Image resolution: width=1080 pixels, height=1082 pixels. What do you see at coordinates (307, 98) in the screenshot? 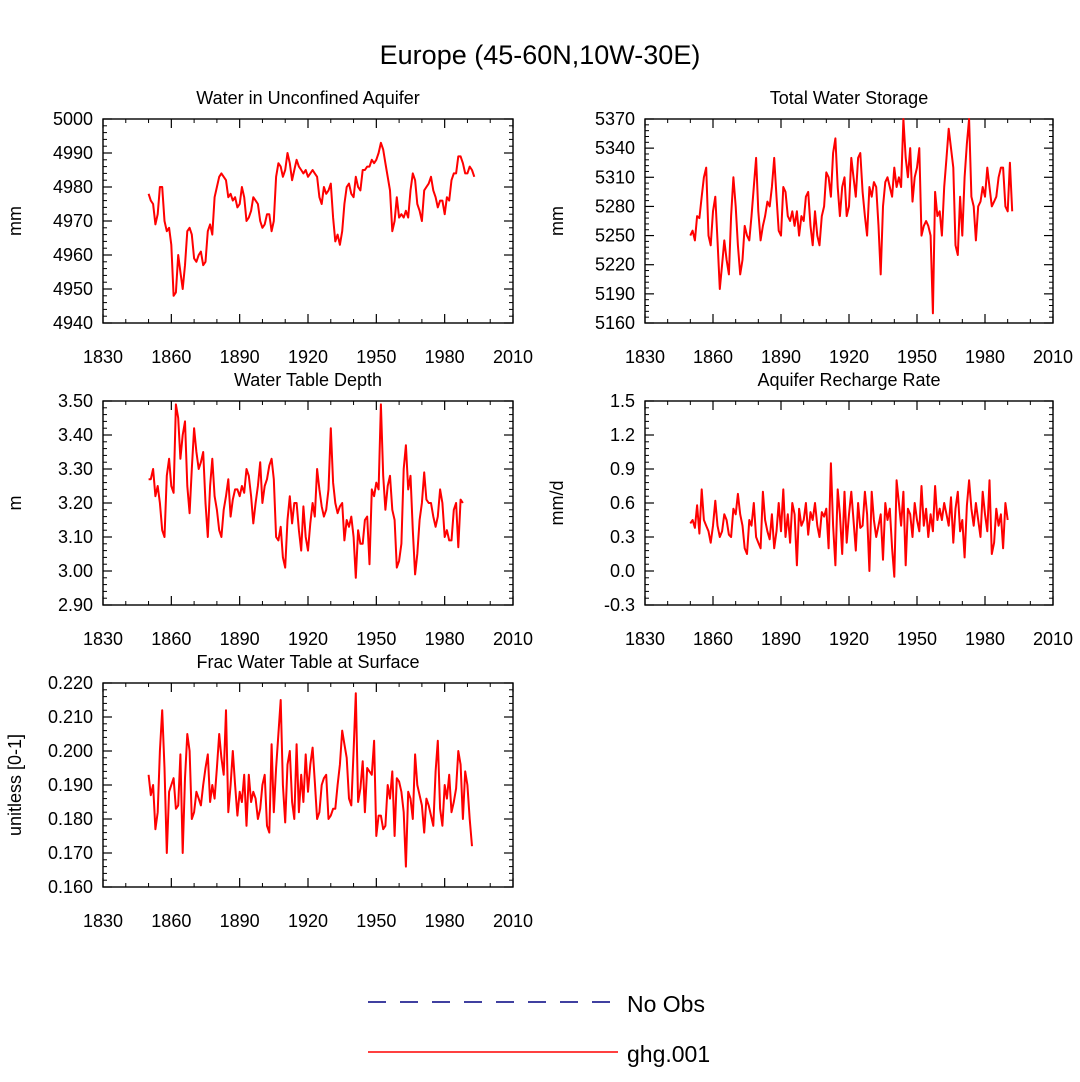
I see `panel-title: Water in Unconfined Aquifer` at bounding box center [307, 98].